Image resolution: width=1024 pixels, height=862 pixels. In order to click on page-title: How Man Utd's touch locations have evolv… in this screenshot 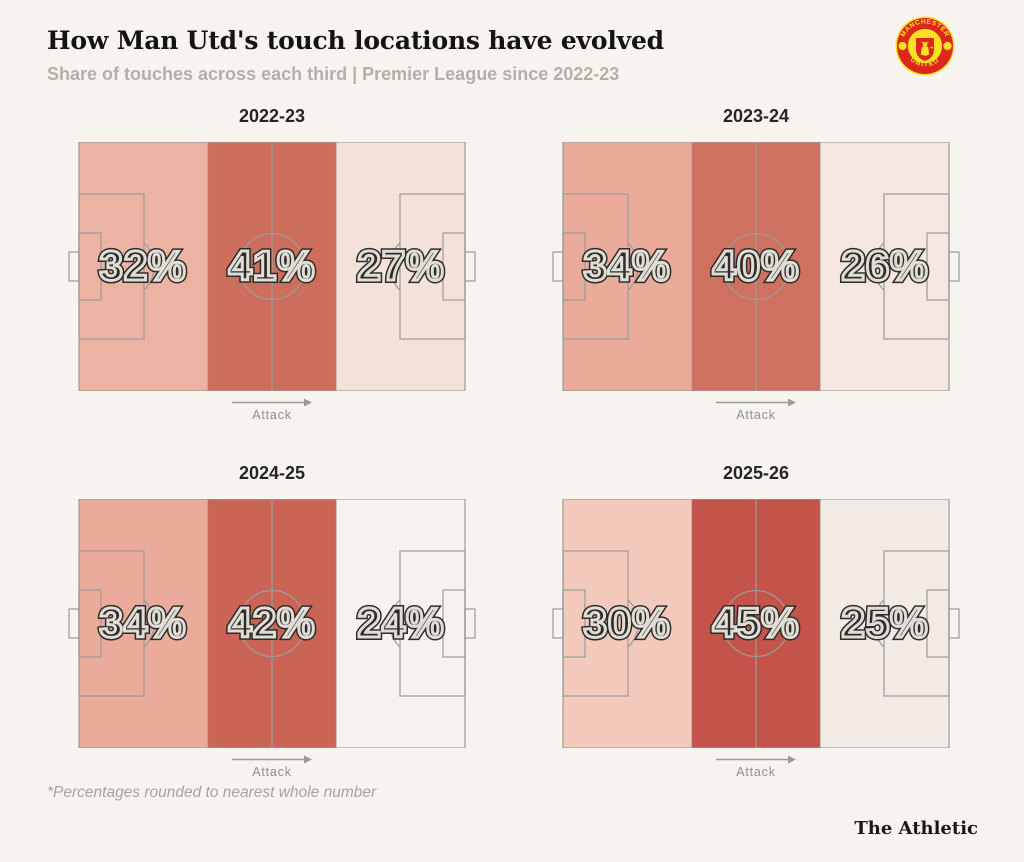, I will do `click(355, 40)`.